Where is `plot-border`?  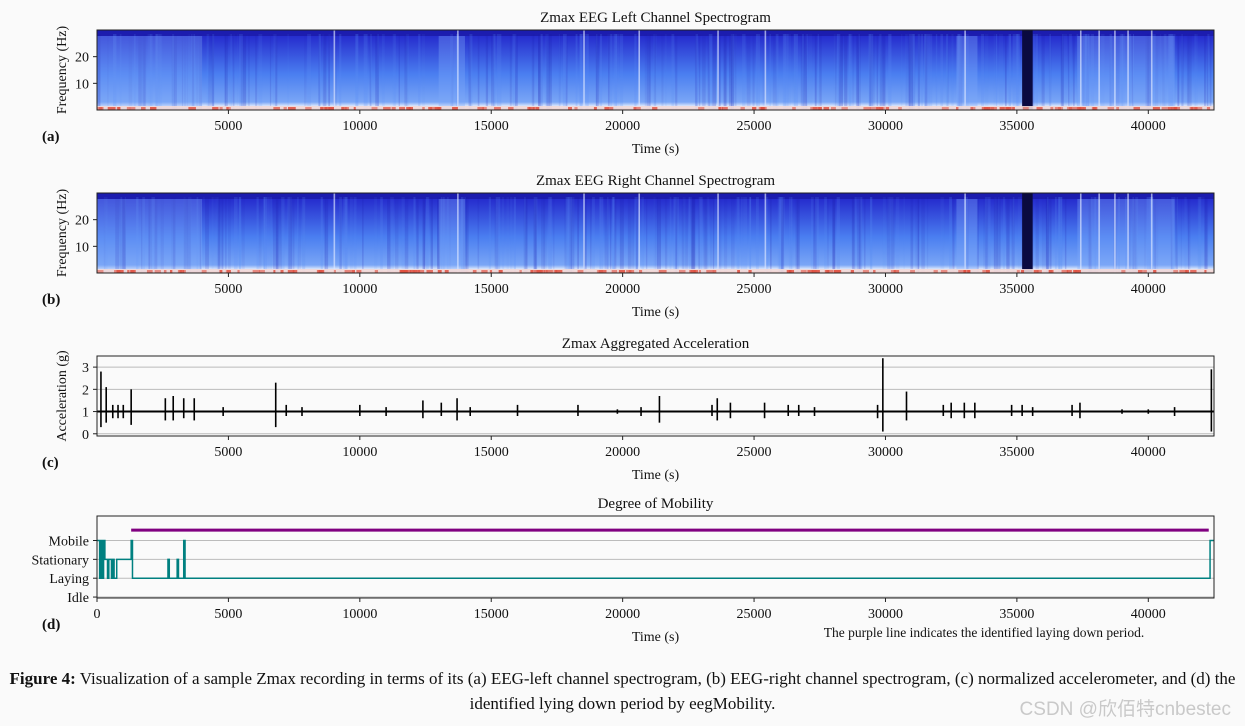 plot-border is located at coordinates (655, 70).